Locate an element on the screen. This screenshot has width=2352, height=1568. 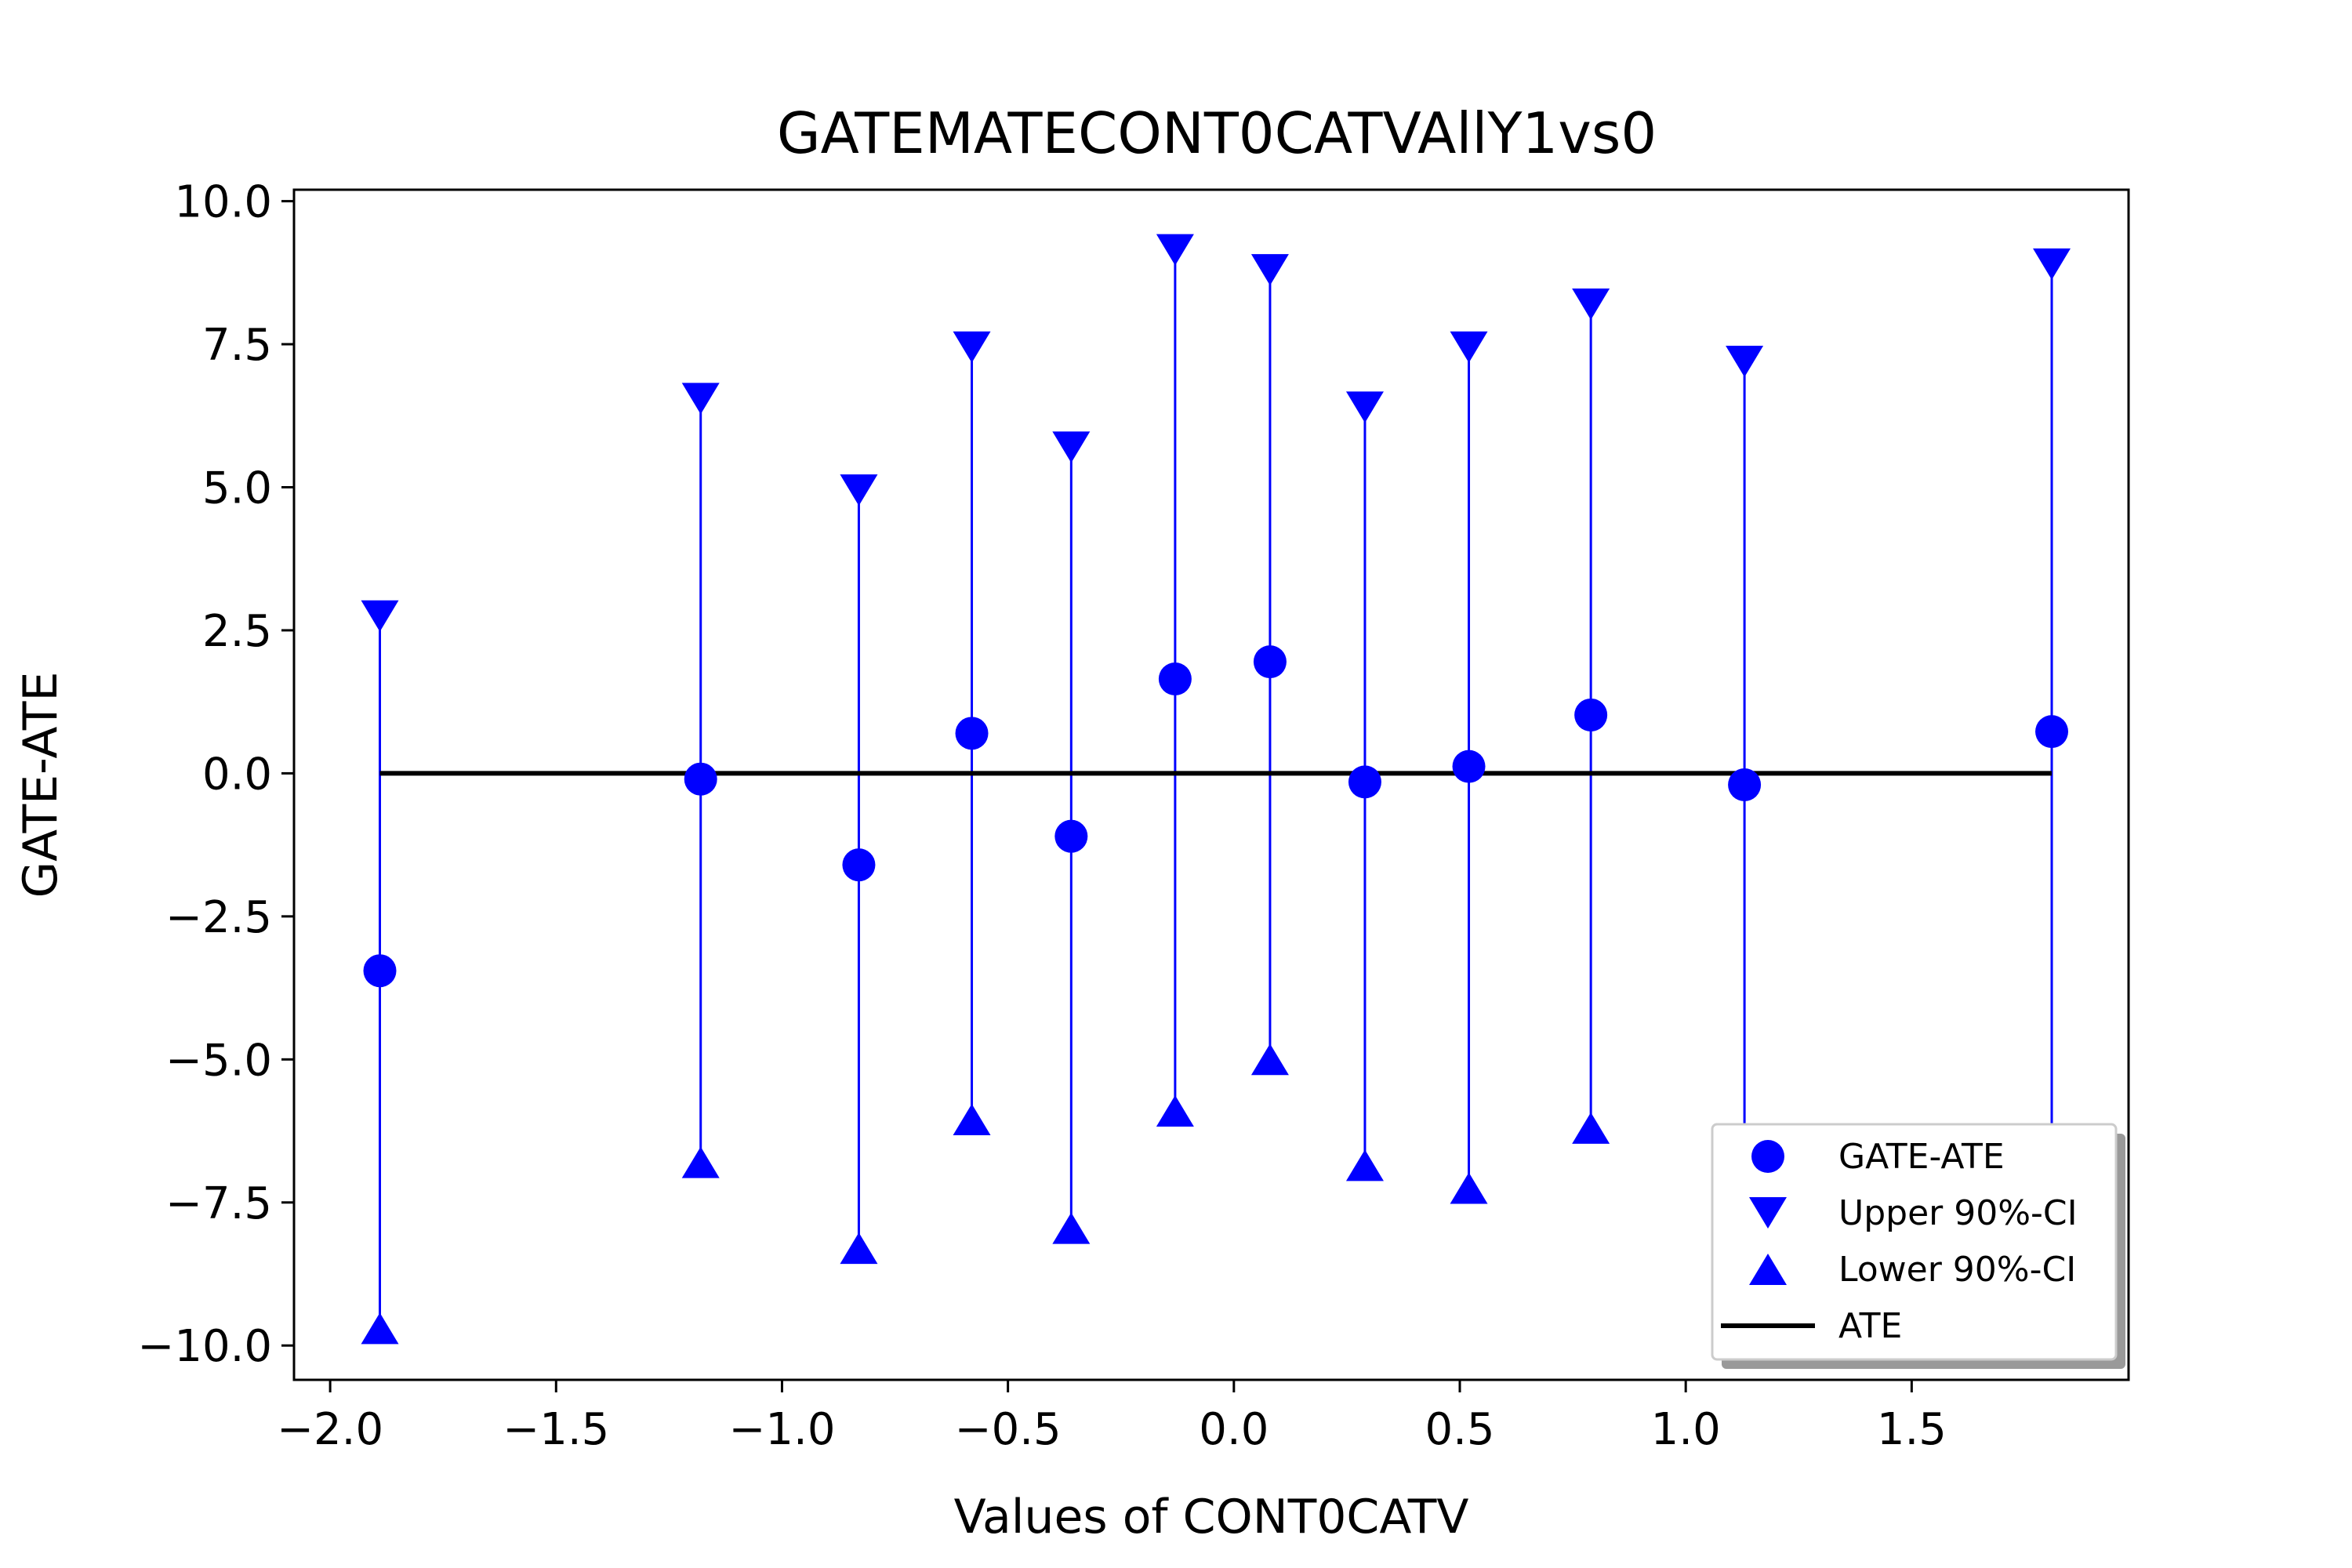
legend-label: Lower 90%-CI is located at coordinates (1957, 1270).